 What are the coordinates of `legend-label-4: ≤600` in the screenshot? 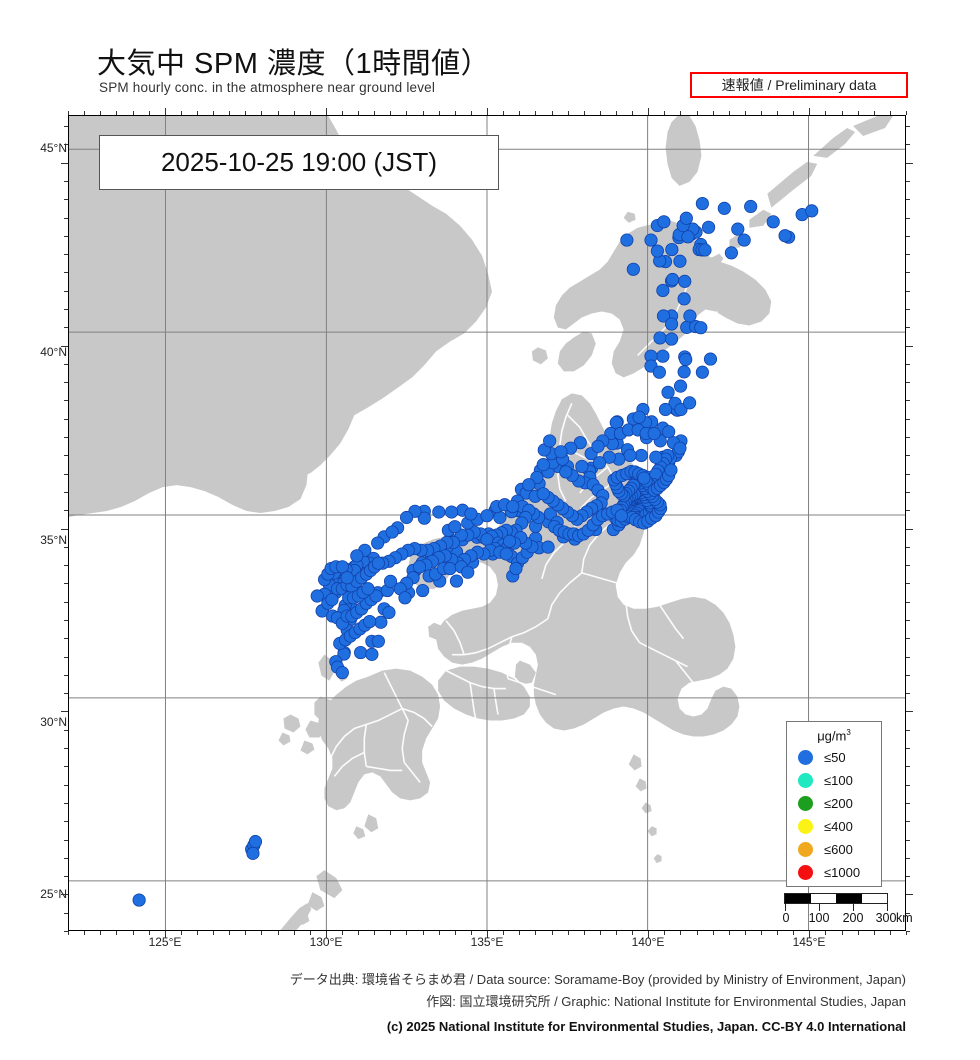 It's located at (838, 850).